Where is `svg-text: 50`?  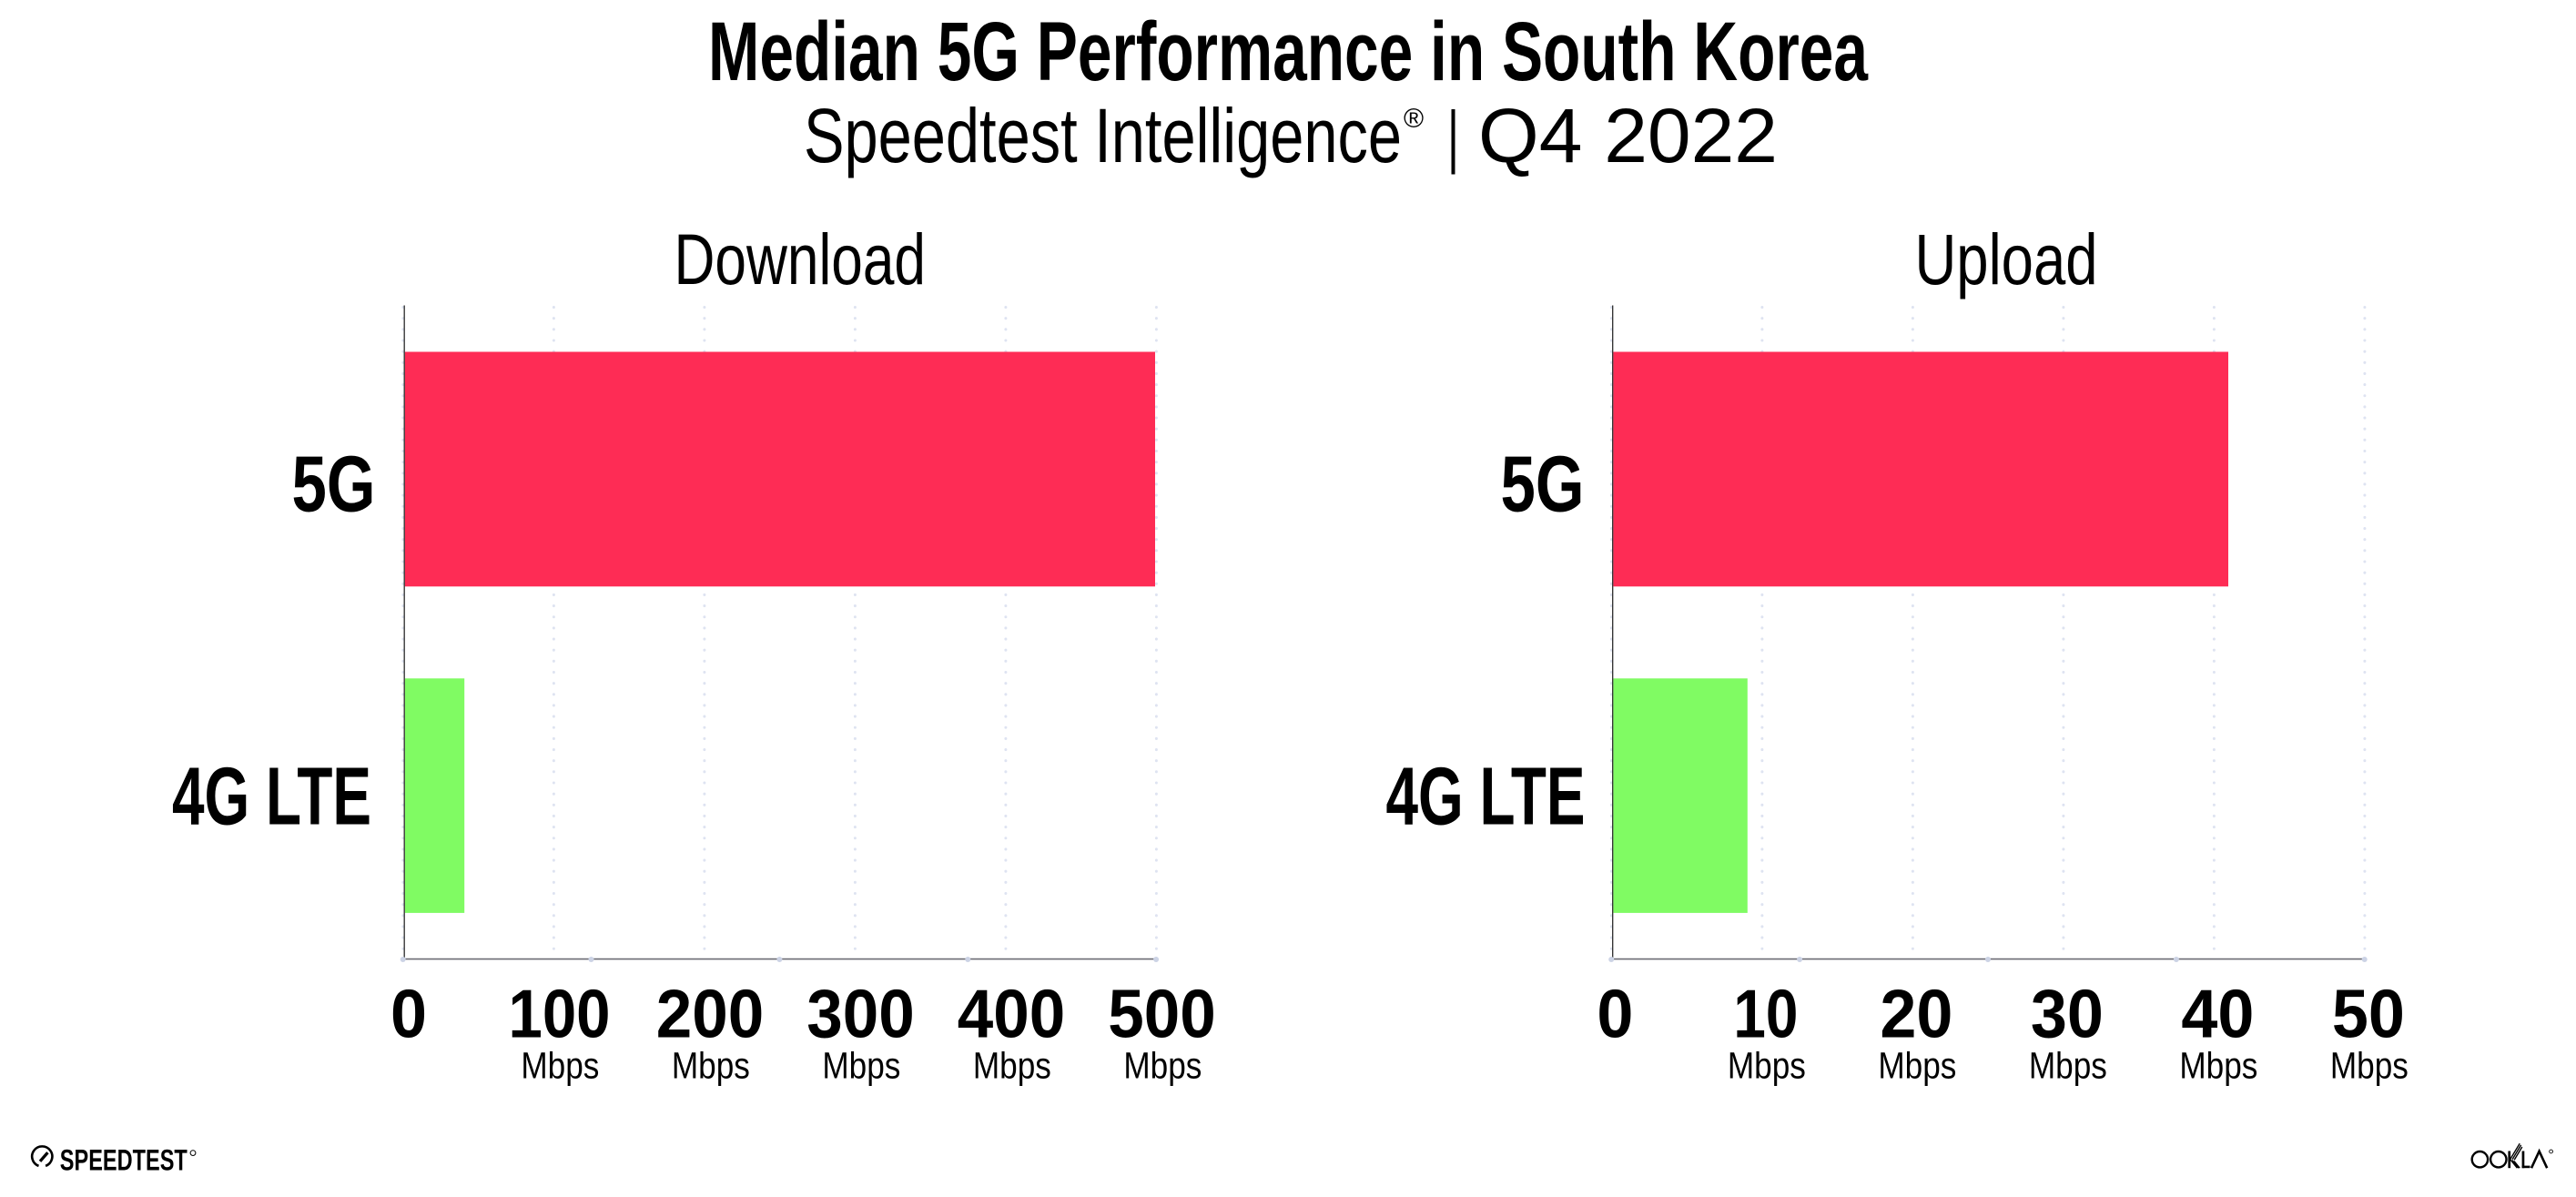 svg-text: 50 is located at coordinates (2368, 1014).